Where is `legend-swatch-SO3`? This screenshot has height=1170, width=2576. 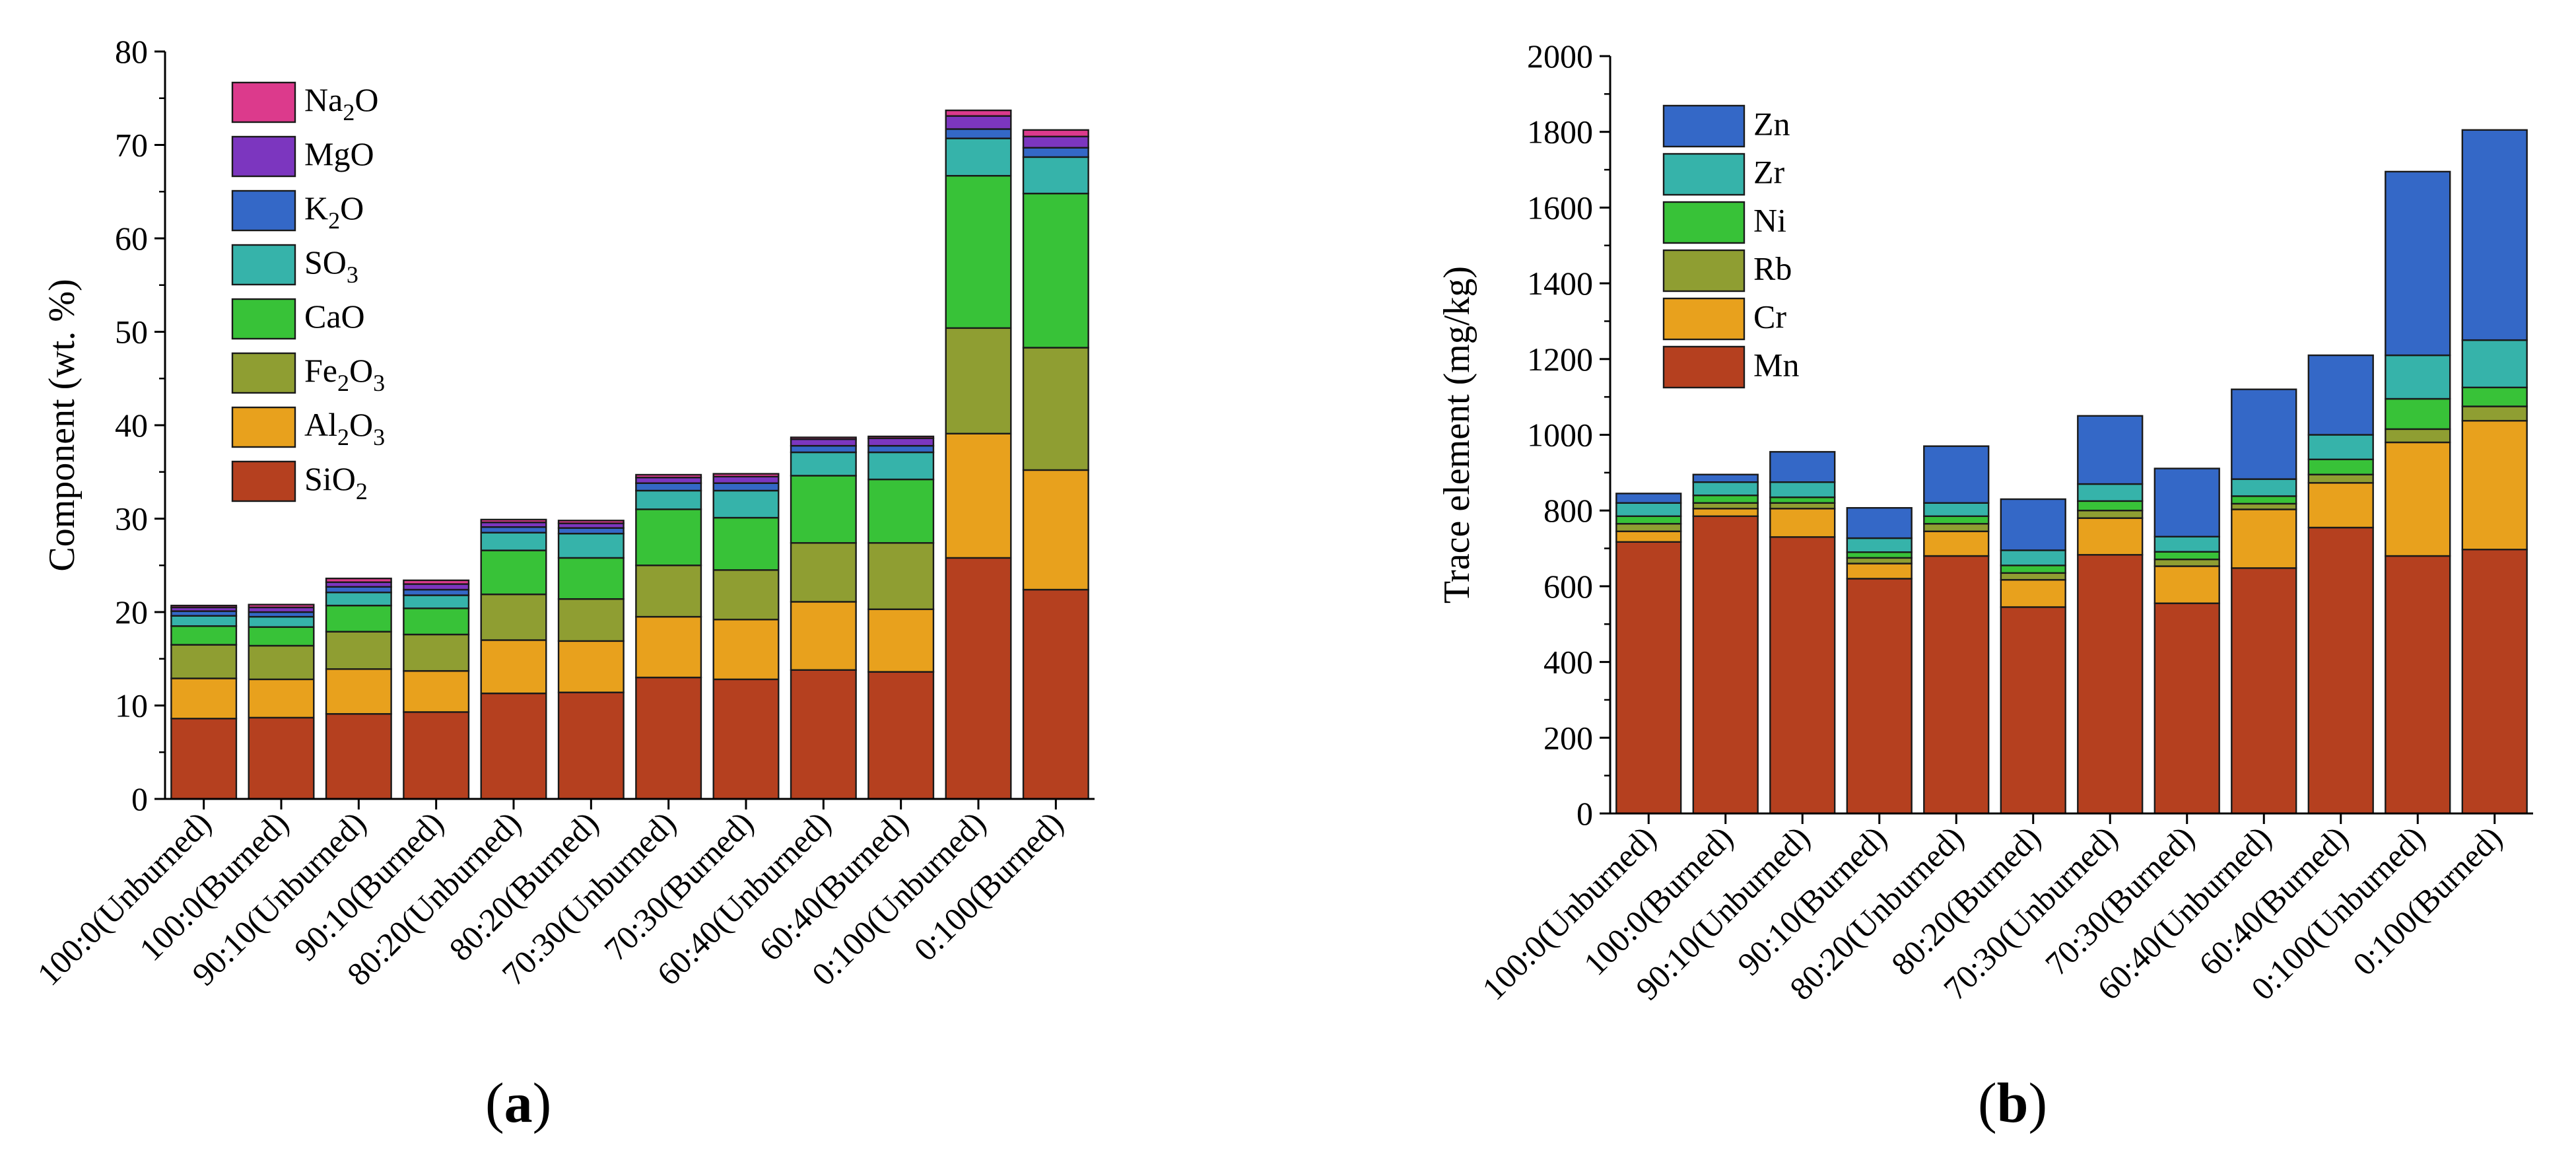
legend-swatch-SO3 is located at coordinates (264, 265).